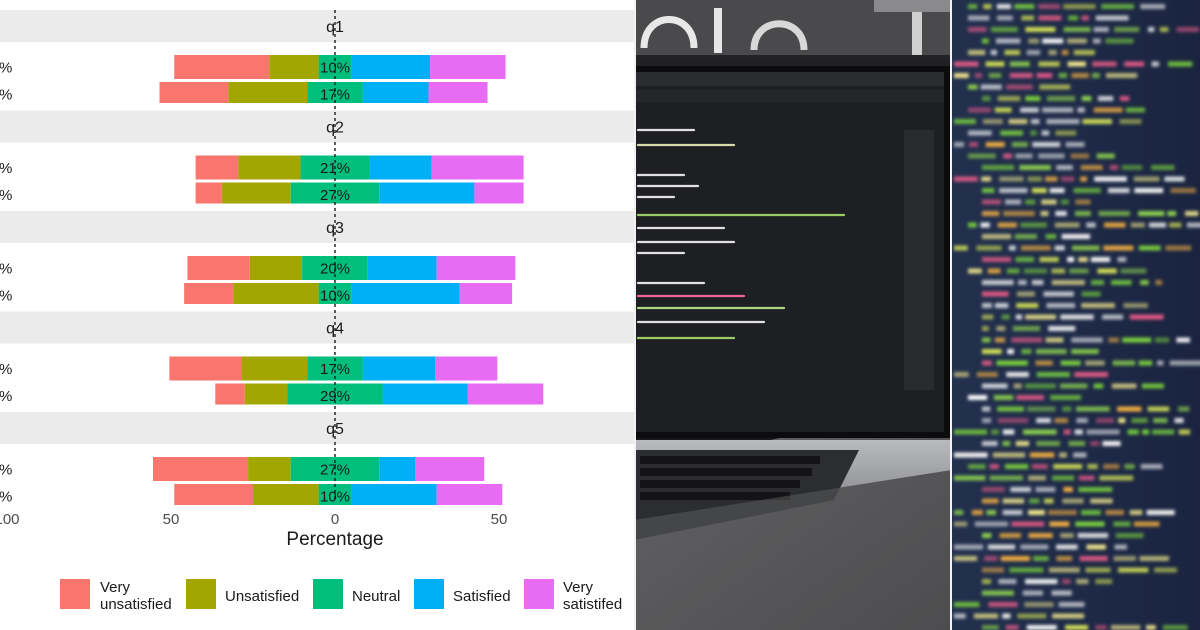 The image size is (1200, 630). I want to click on neutral-percent-label: 27%, so click(335, 470).